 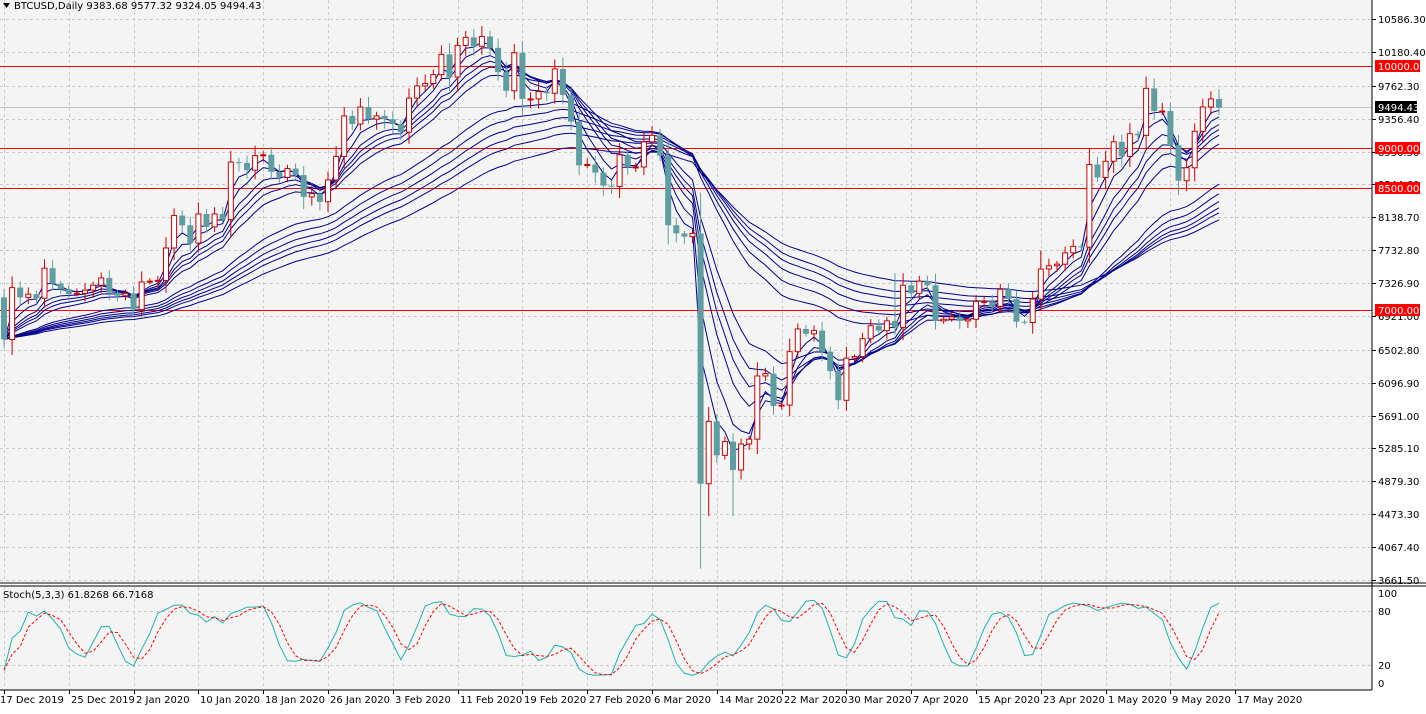 What do you see at coordinates (6, 5) in the screenshot?
I see `dropdown-triangle-icon` at bounding box center [6, 5].